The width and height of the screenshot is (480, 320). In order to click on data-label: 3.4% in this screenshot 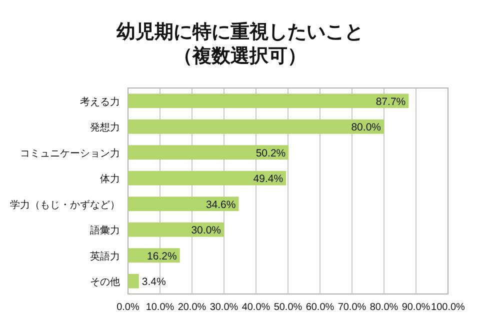, I will do `click(154, 282)`.